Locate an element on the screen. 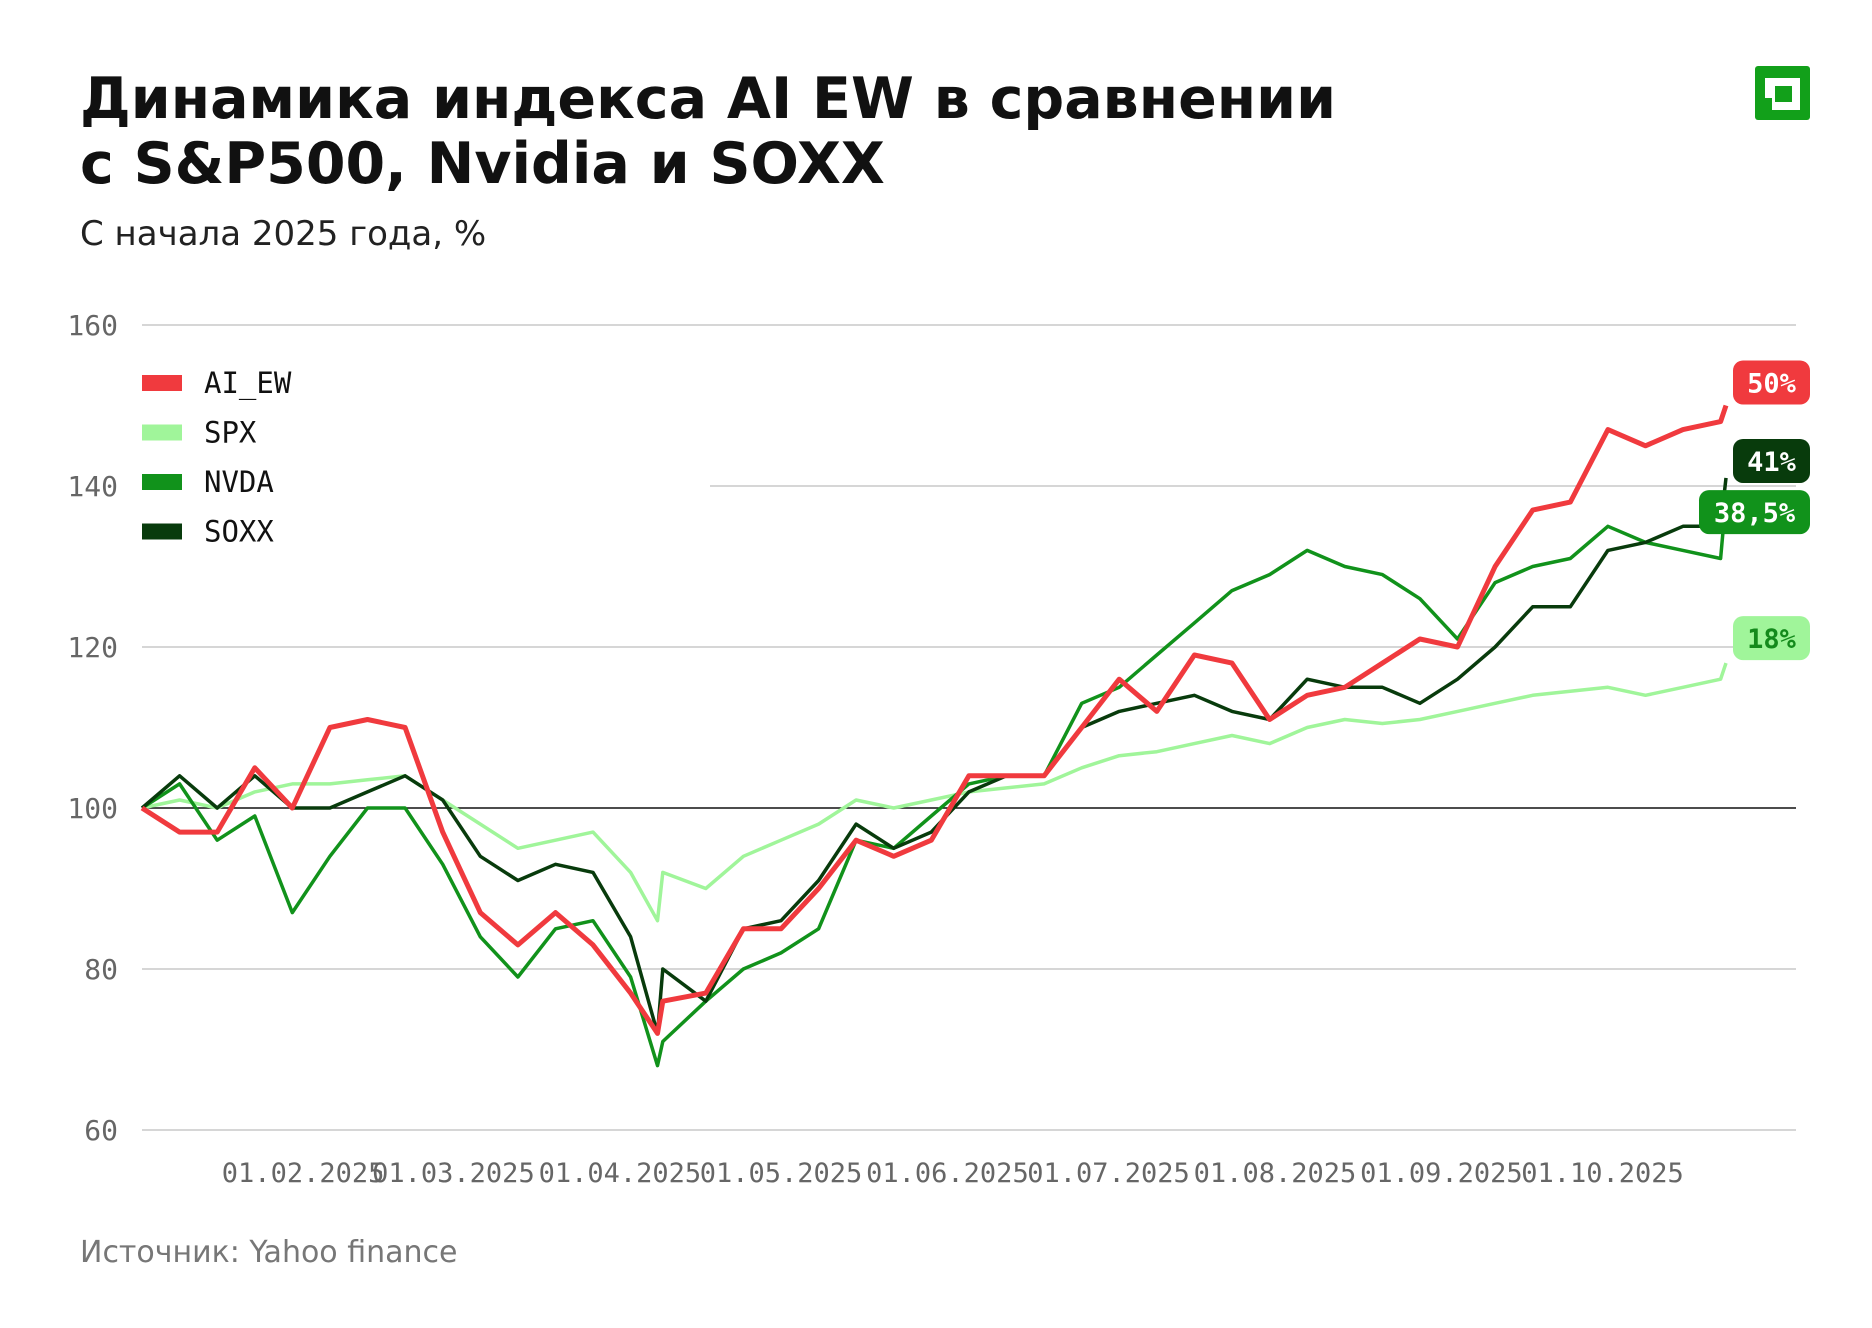 The width and height of the screenshot is (1872, 1328). y-tick-label: 80 is located at coordinates (101, 969).